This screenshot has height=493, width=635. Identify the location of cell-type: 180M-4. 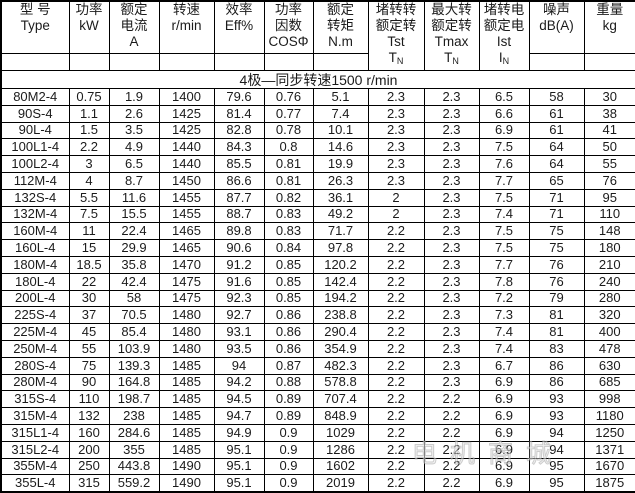
(35, 264).